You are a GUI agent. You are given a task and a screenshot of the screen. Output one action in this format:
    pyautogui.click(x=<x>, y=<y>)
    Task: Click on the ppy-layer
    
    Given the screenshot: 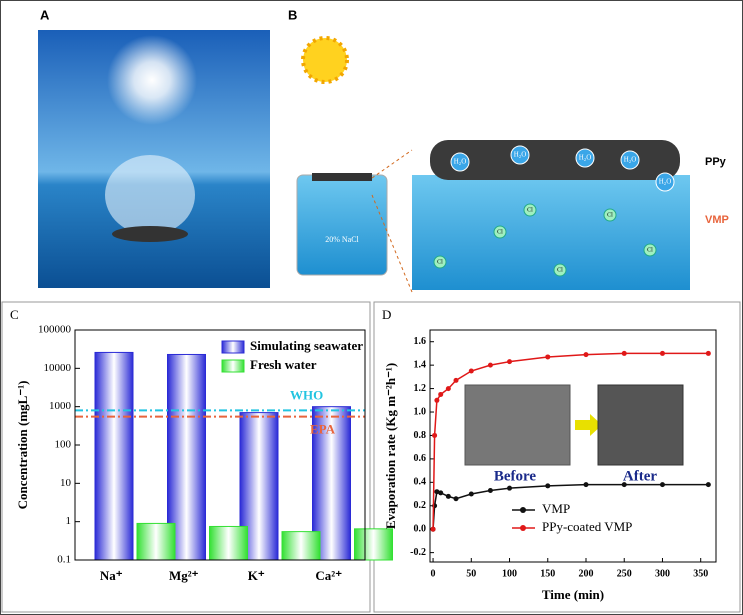 What is the action you would take?
    pyautogui.click(x=555, y=160)
    